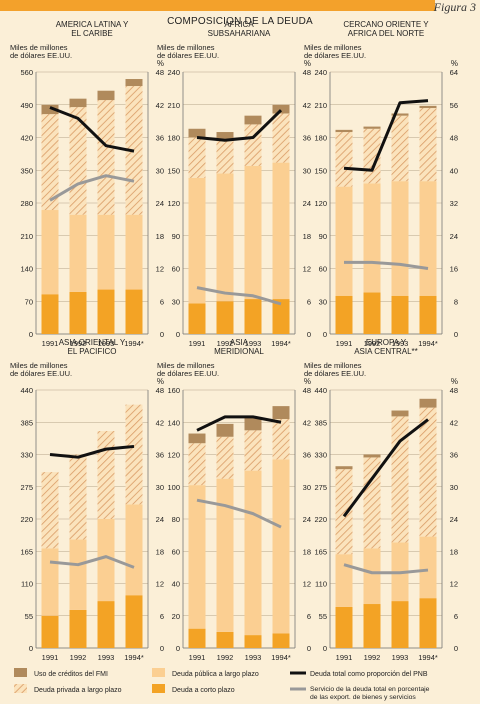 This screenshot has height=704, width=480. I want to click on legend-swatch-fmi, so click(20, 672).